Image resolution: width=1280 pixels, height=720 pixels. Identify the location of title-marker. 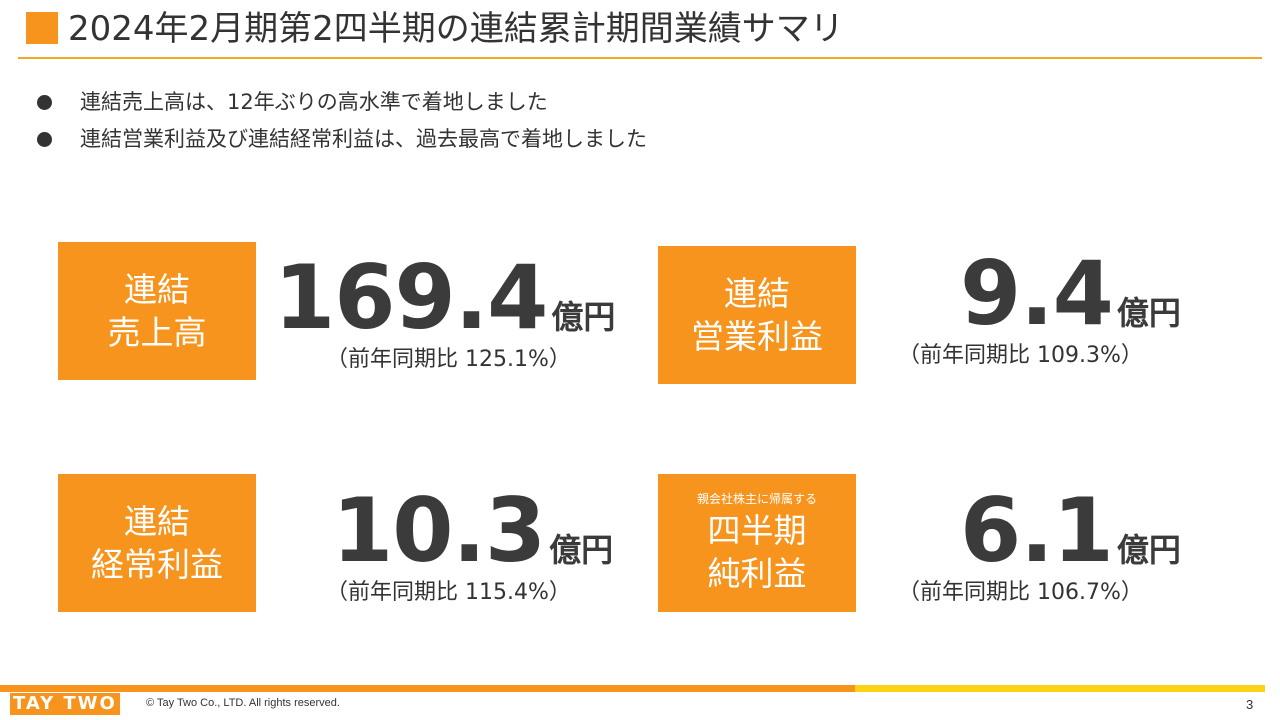
(42, 28).